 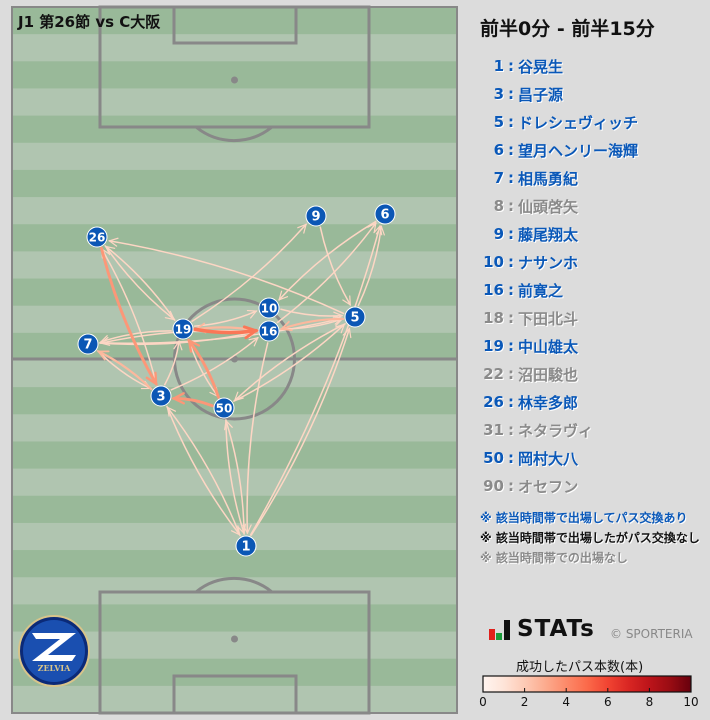 What do you see at coordinates (499, 630) in the screenshot?
I see `stats-bars-icon` at bounding box center [499, 630].